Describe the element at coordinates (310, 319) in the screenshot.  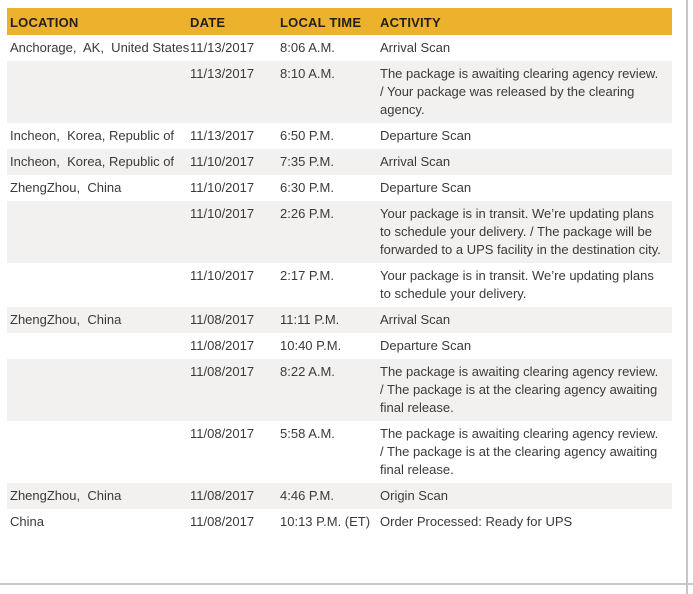
I see `cell-local-time: 11:11 P.M.` at that location.